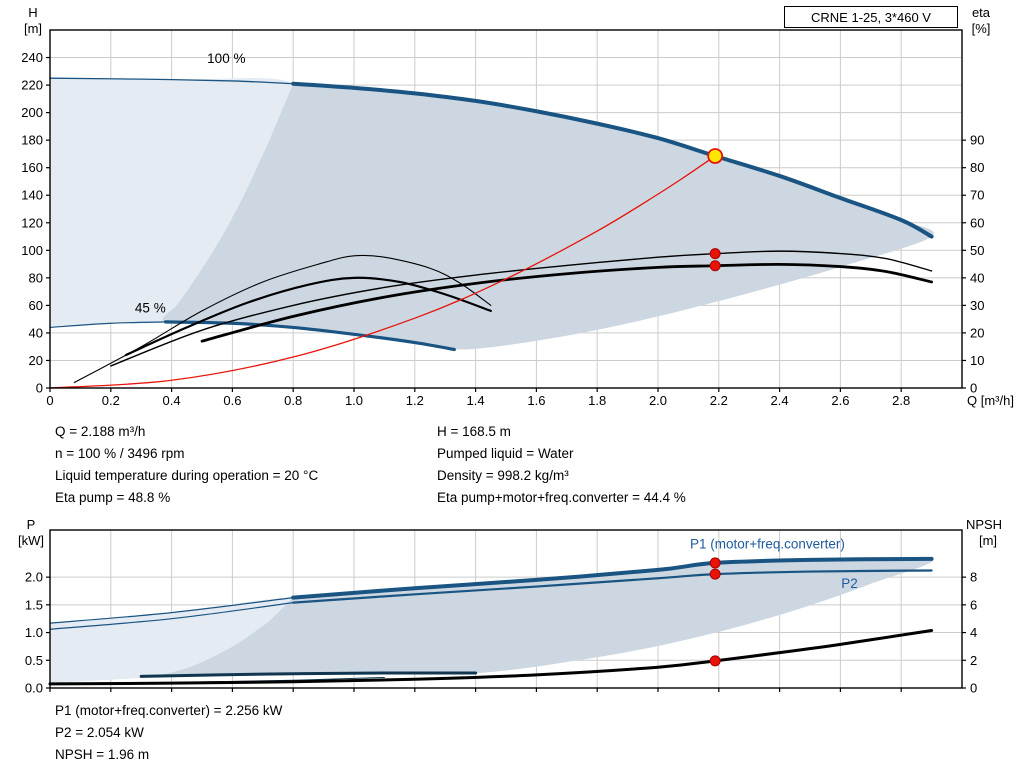 Image resolution: width=1024 pixels, height=781 pixels. I want to click on result-speed: n = 100 % / 3496 rpm, so click(120, 453).